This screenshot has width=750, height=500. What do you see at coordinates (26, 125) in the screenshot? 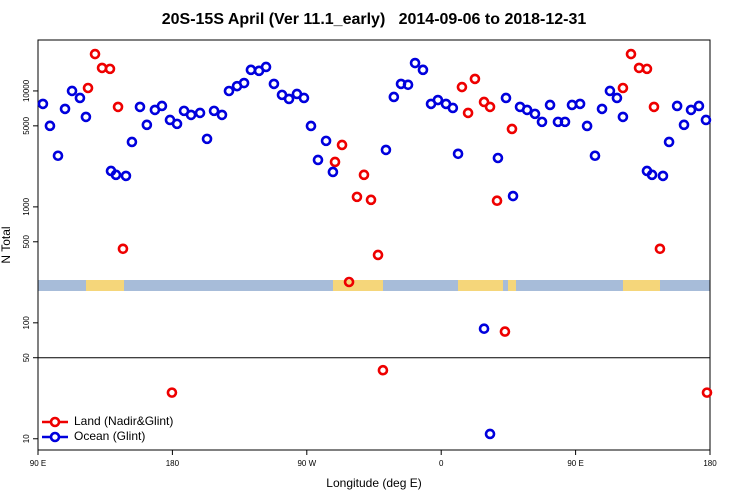
I see `y-tick-label: 5000` at bounding box center [26, 125].